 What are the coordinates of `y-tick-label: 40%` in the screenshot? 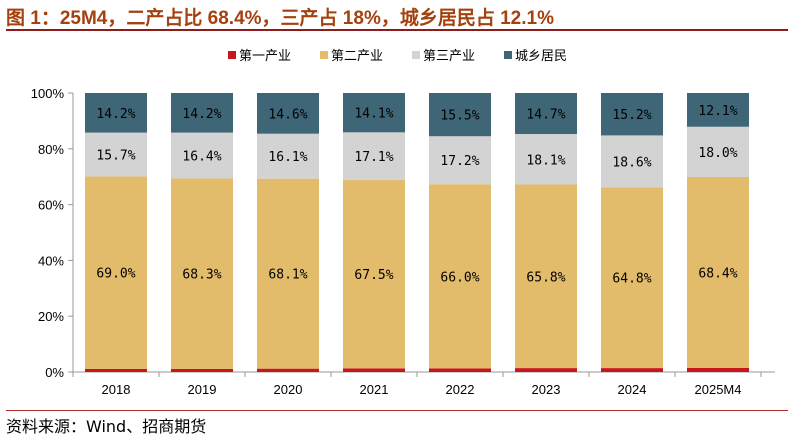 It's located at (51, 260).